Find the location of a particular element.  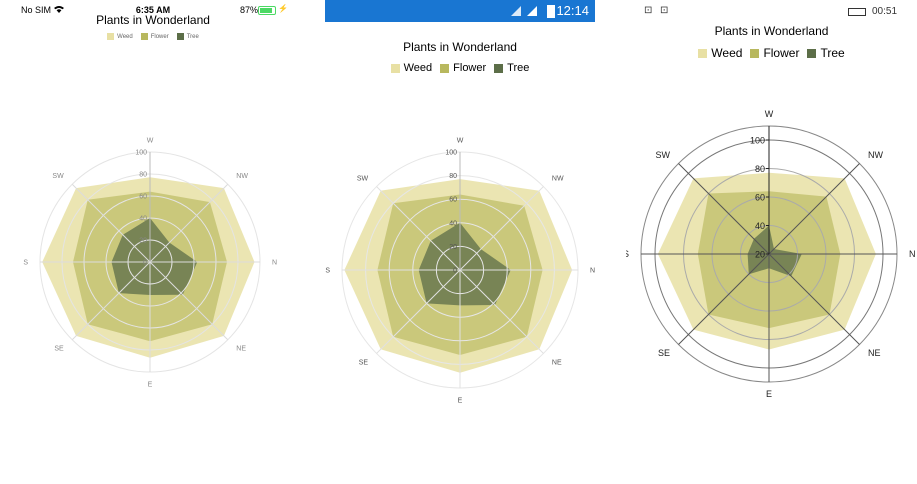

ios-status-bar: No SIM 6:35 AM 87% ⚡ is located at coordinates (153, 10).